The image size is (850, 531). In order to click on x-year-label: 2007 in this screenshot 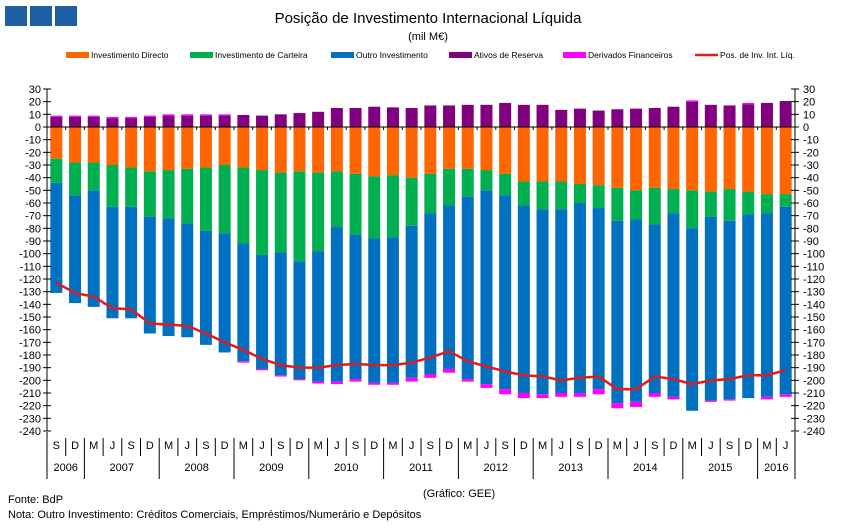, I will do `click(122, 468)`.